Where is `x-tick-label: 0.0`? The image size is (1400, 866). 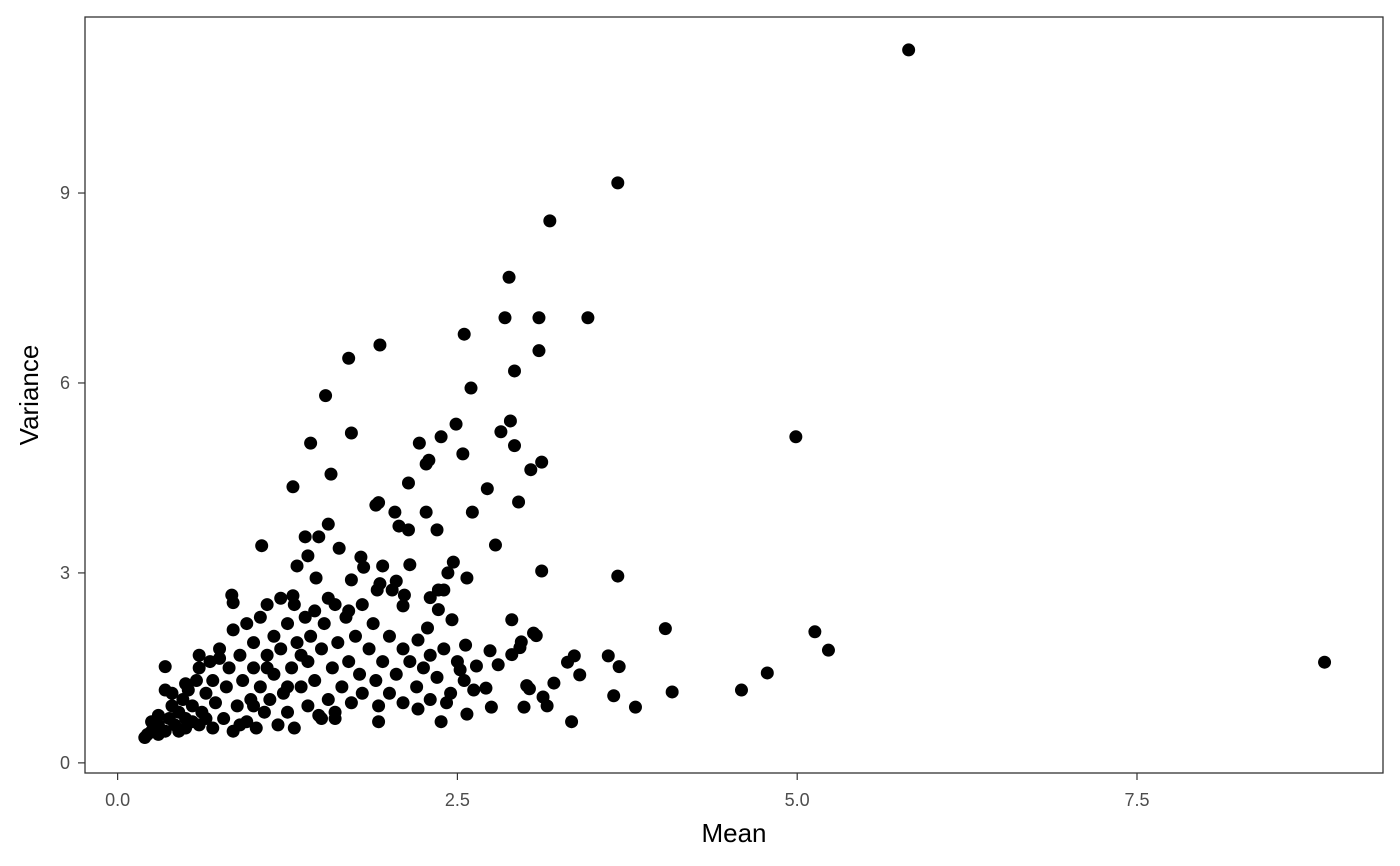
x-tick-label: 0.0 is located at coordinates (117, 800).